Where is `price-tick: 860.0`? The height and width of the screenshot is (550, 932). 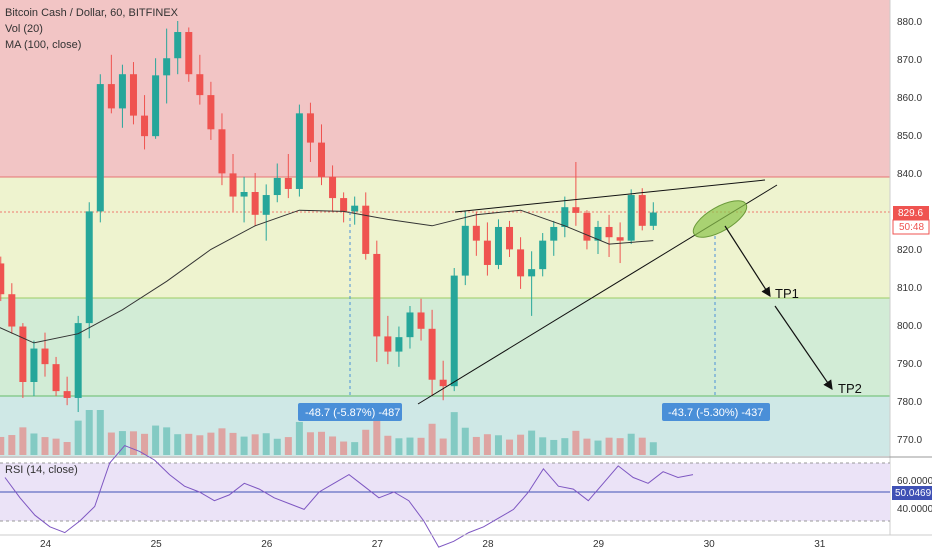 price-tick: 860.0 is located at coordinates (909, 98).